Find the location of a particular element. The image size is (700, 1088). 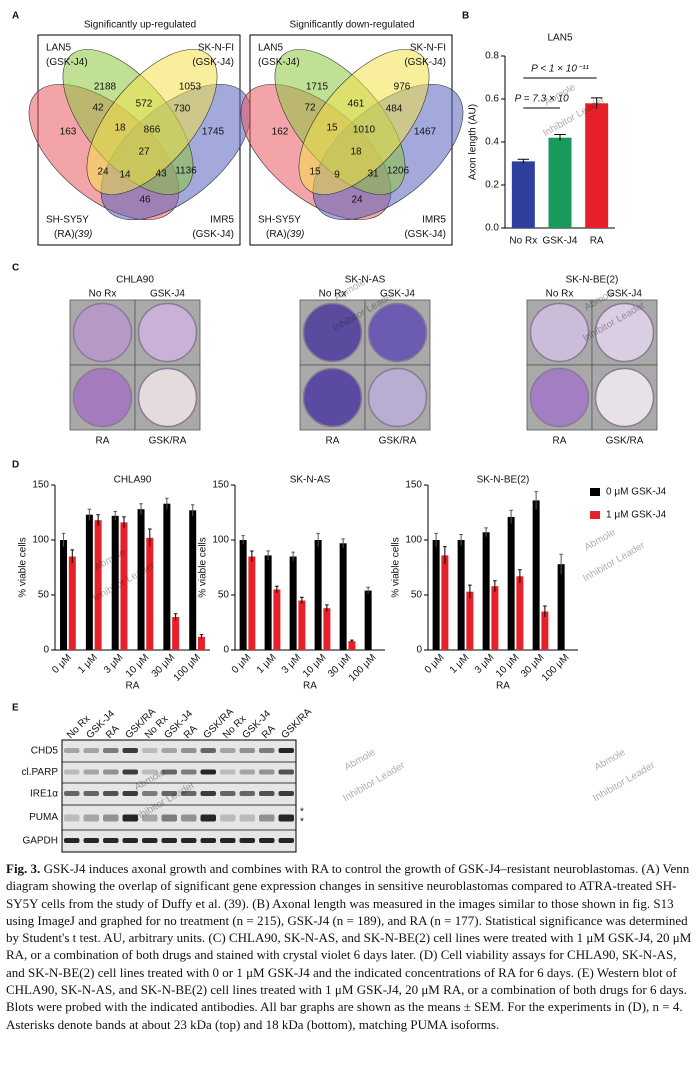

y-tick-label: 0.0 is located at coordinates (492, 228).